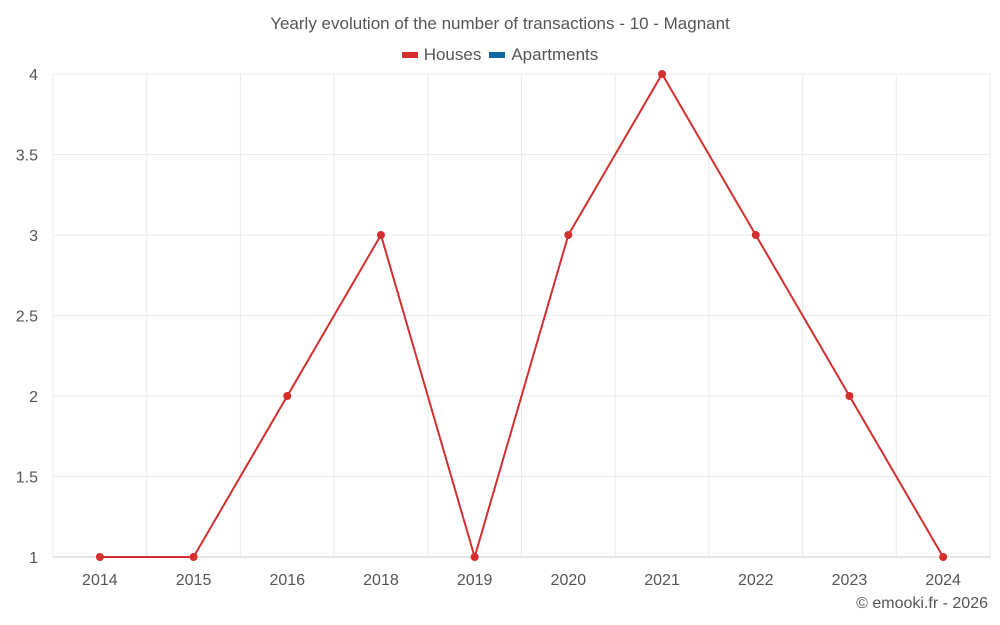  I want to click on y-tick-label: 3.5, so click(27, 156).